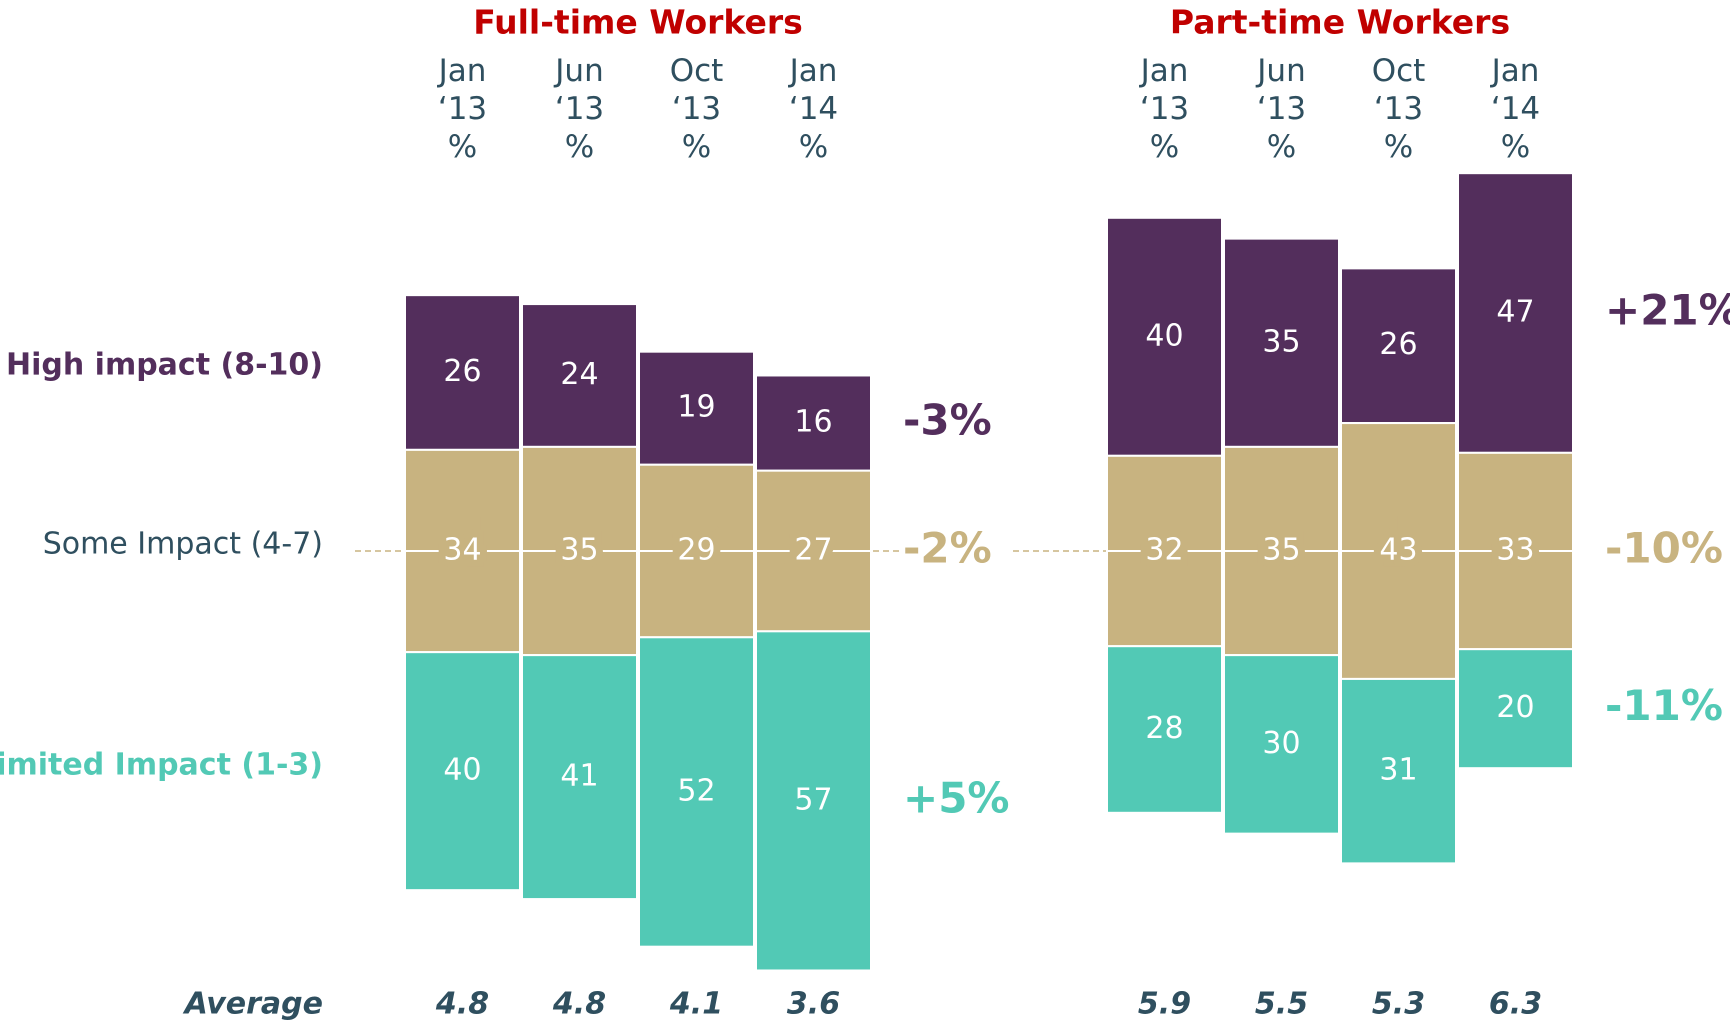  I want to click on value-label: 57, so click(813, 799).